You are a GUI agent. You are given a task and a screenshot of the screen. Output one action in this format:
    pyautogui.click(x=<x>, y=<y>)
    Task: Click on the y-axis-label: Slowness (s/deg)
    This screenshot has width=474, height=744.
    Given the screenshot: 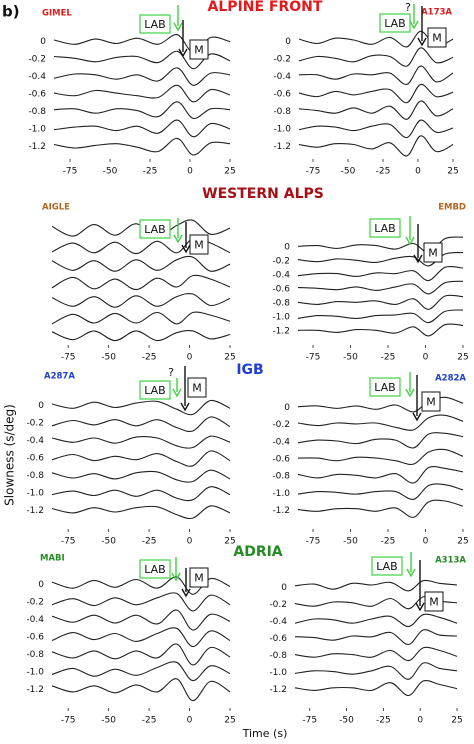 What is the action you would take?
    pyautogui.click(x=10, y=455)
    